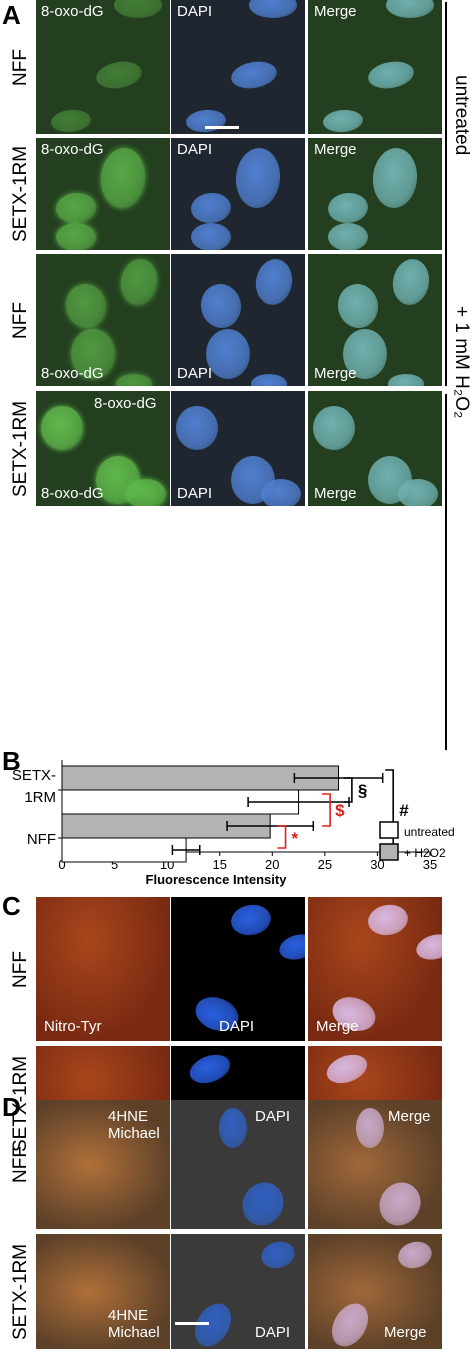 Image resolution: width=475 pixels, height=1355 pixels. What do you see at coordinates (430, 864) in the screenshot?
I see `x-tick-label: 35` at bounding box center [430, 864].